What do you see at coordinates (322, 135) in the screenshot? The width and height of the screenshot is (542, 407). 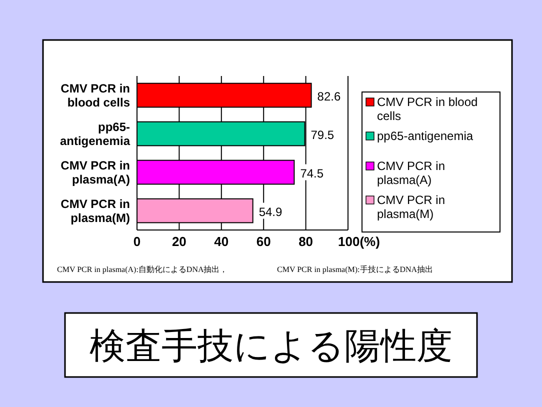 I see `data-label: 79.5` at bounding box center [322, 135].